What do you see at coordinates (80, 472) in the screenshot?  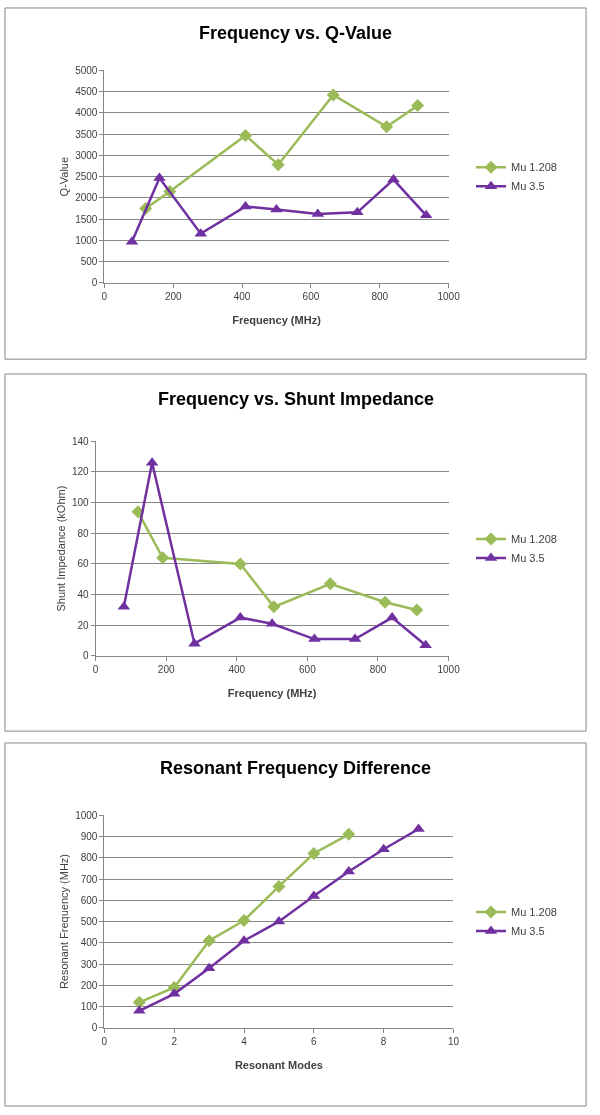 I see `y-tick-label: 120` at bounding box center [80, 472].